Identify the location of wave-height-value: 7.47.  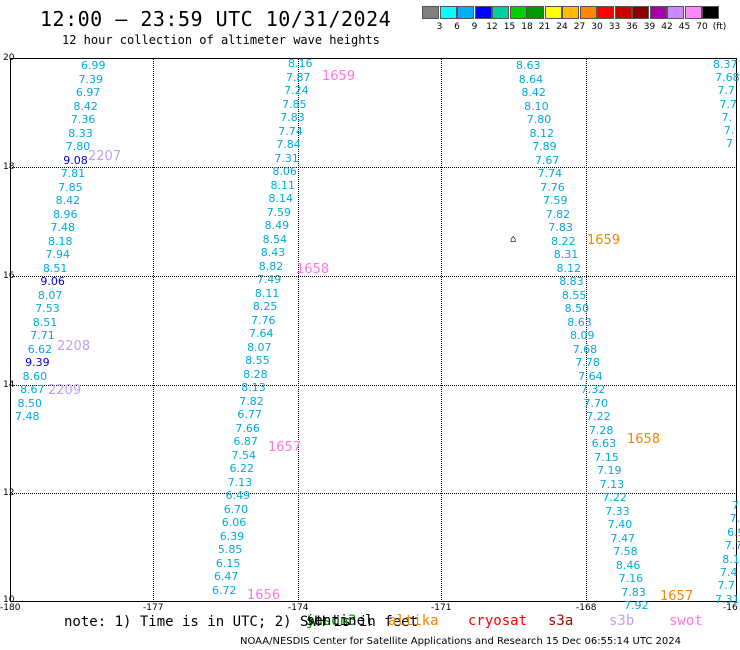
(623, 538).